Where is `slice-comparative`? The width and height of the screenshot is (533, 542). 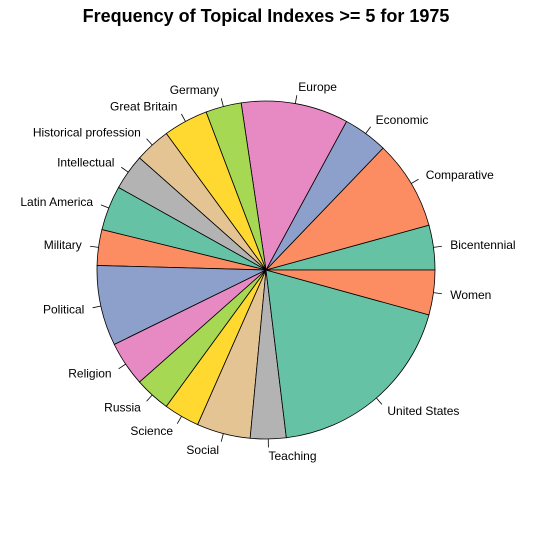 slice-comparative is located at coordinates (347, 209).